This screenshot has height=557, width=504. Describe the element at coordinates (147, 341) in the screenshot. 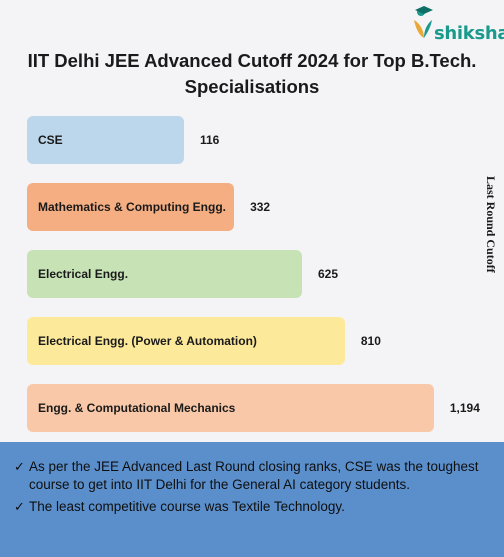

I see `bar-category-label: Electrical Engg. (Power & Automation)` at that location.